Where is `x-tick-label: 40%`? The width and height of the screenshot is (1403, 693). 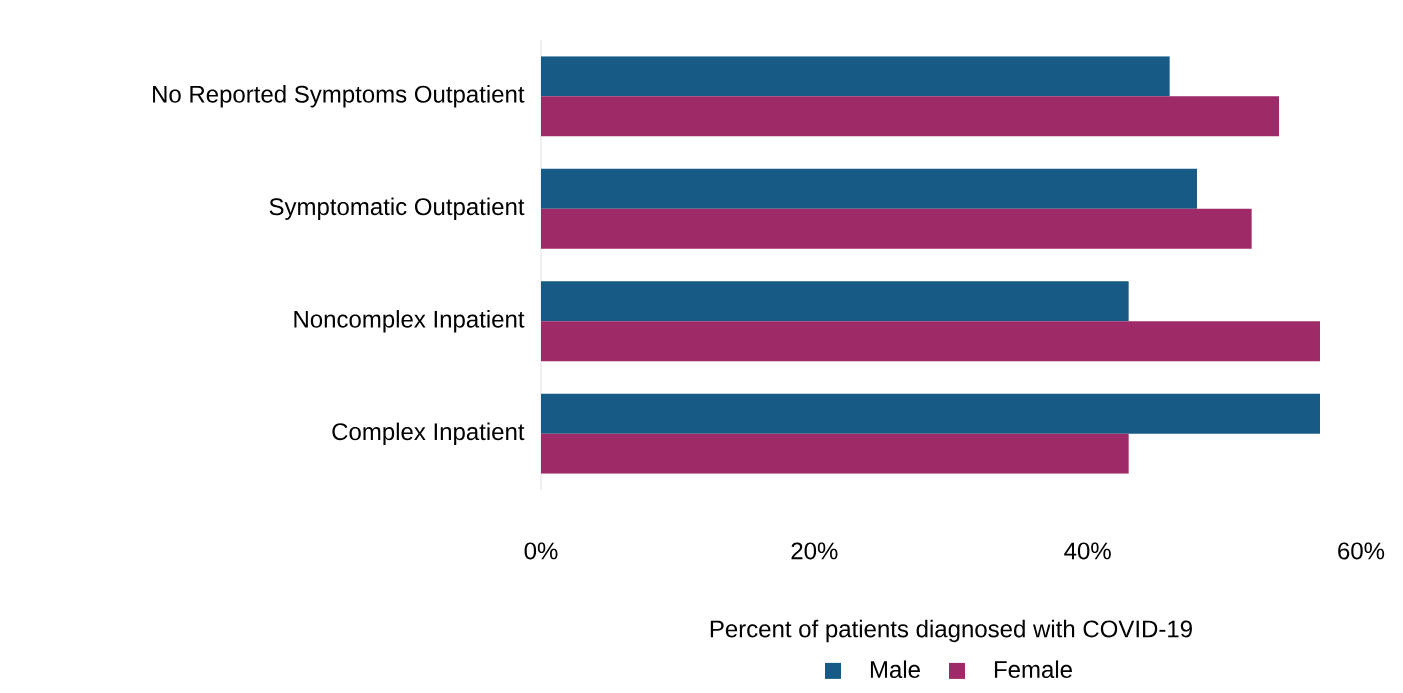
x-tick-label: 40% is located at coordinates (1087, 551).